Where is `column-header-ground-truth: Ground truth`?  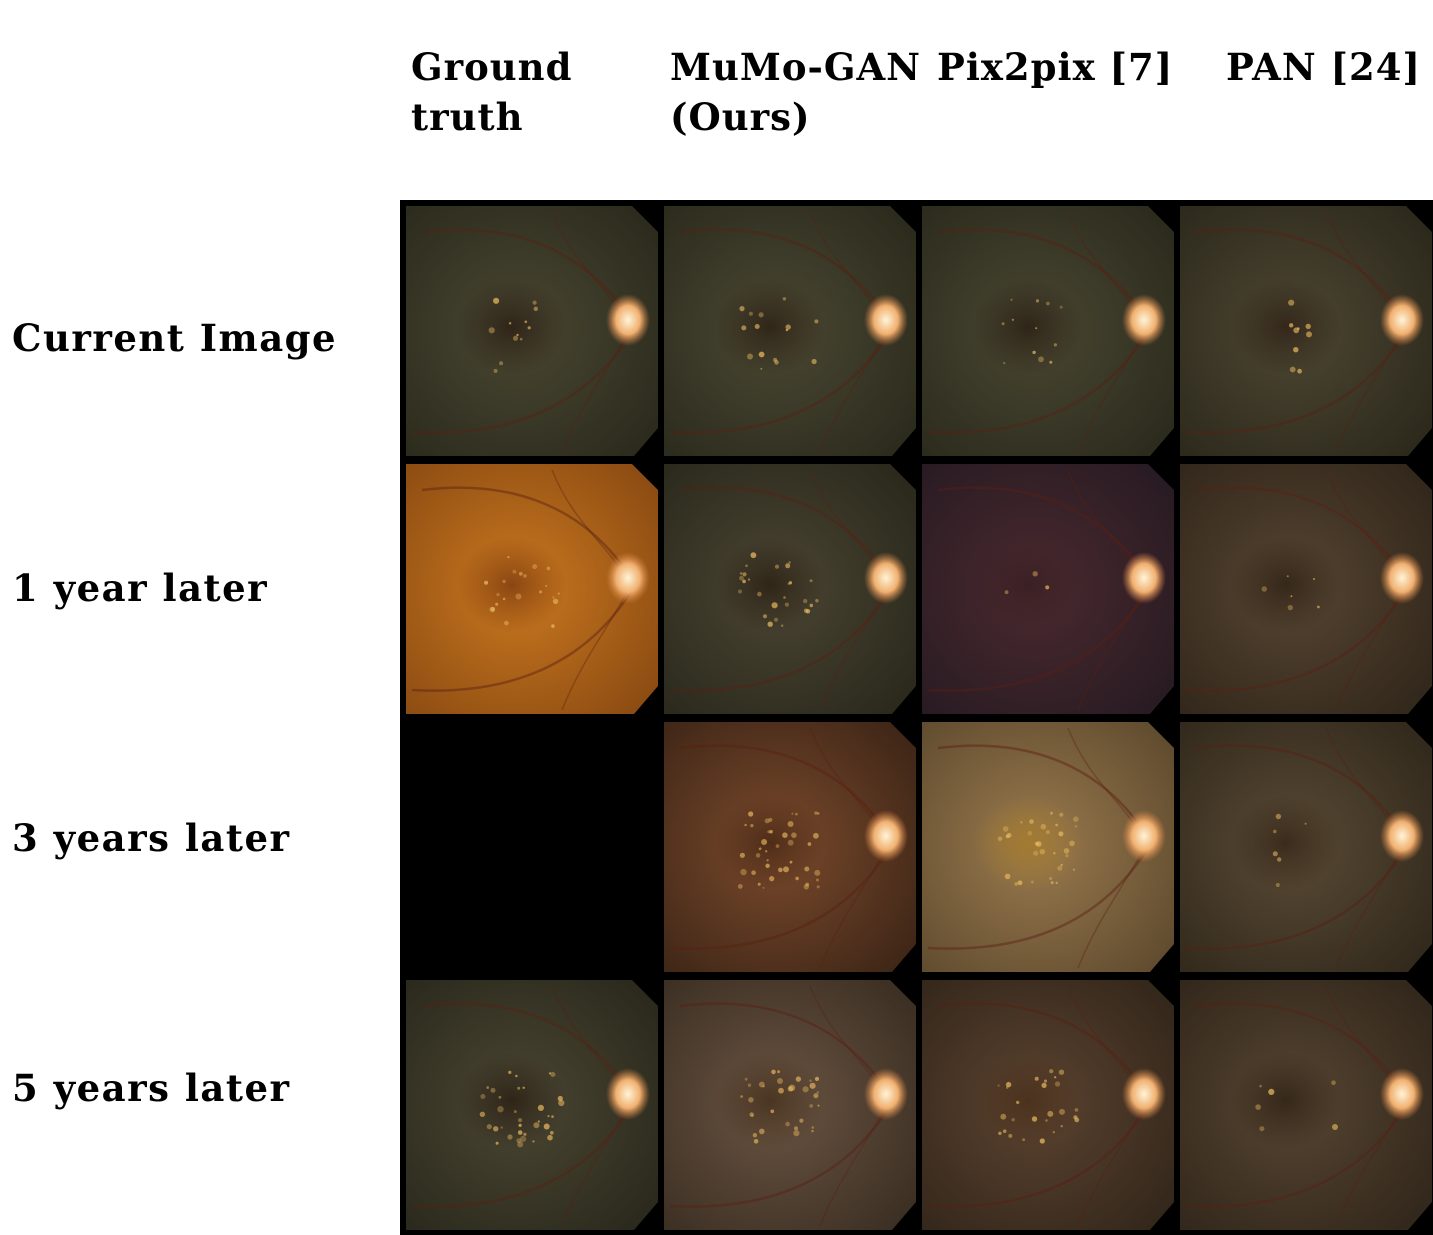
column-header-ground-truth: Ground truth is located at coordinates (492, 92).